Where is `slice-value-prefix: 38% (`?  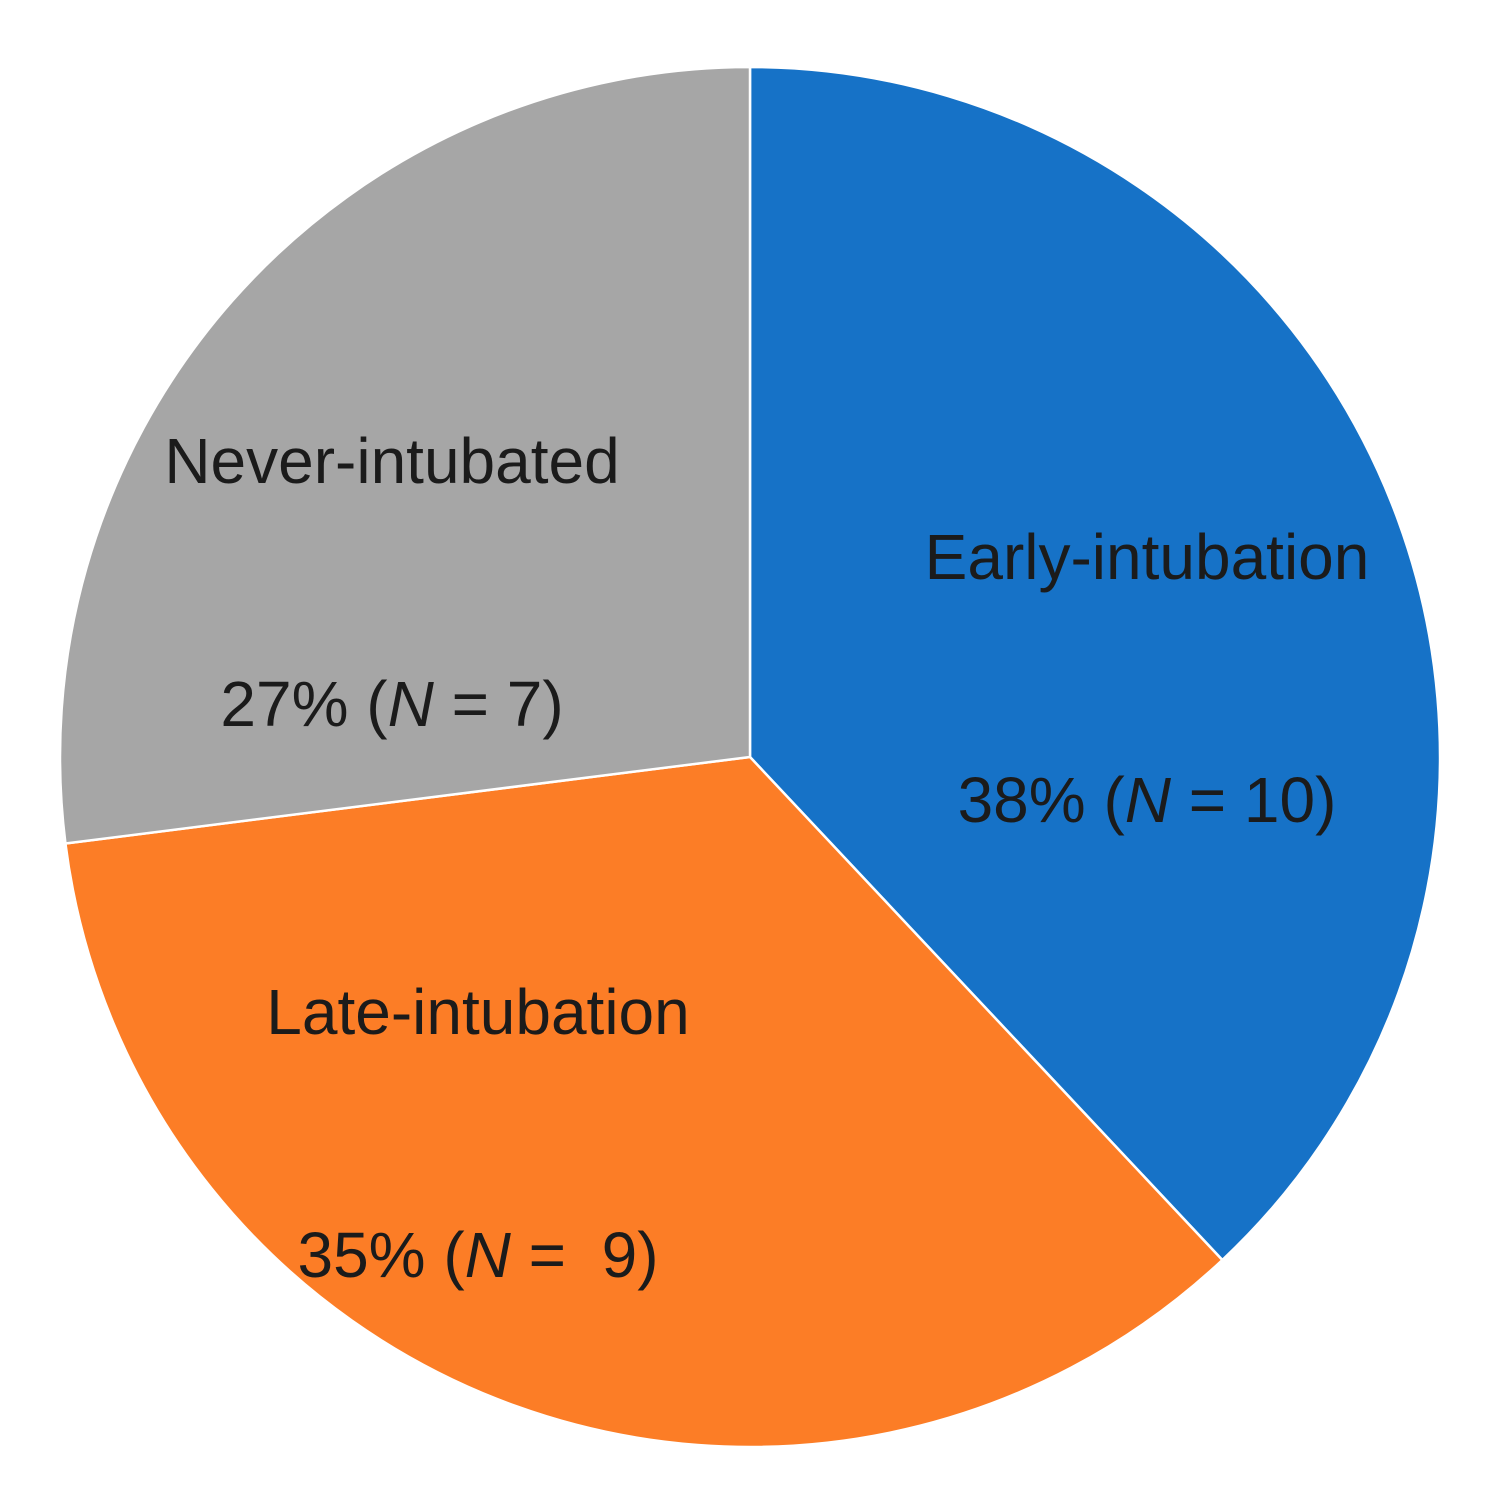 slice-value-prefix: 38% ( is located at coordinates (1041, 800).